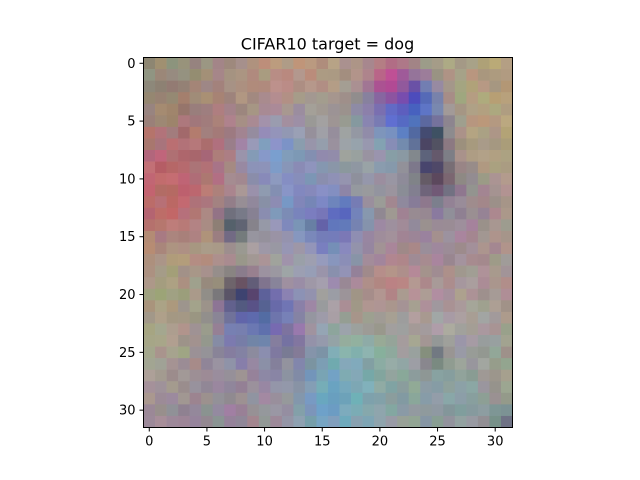  Describe the element at coordinates (322, 442) in the screenshot. I see `x-tick-label: 15` at that location.